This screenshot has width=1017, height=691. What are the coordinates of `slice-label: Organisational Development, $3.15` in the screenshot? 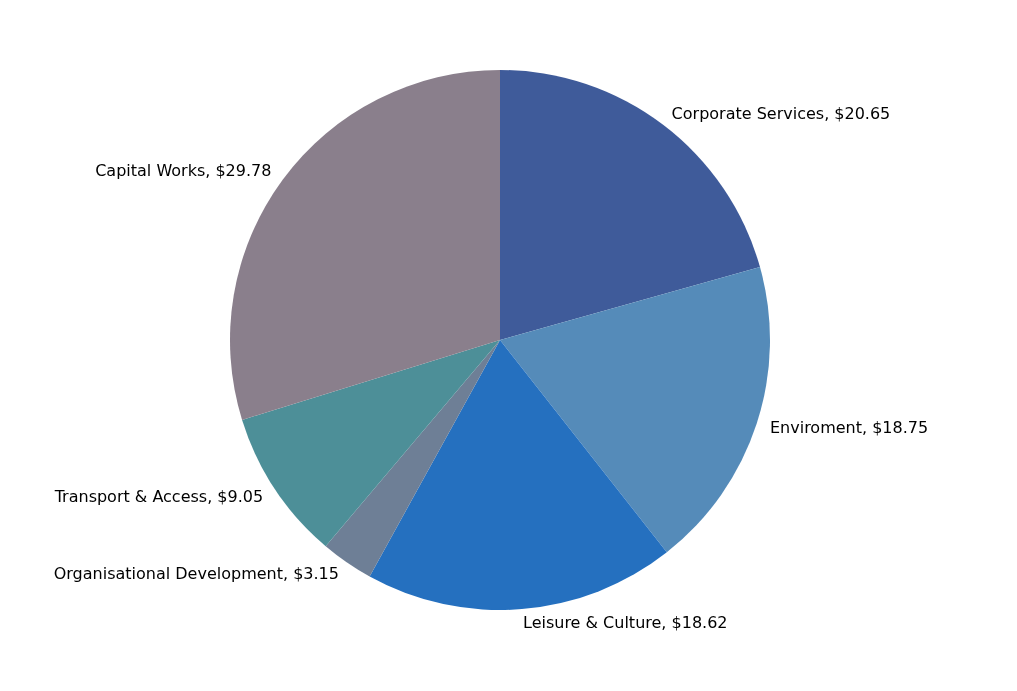 It's located at (196, 573).